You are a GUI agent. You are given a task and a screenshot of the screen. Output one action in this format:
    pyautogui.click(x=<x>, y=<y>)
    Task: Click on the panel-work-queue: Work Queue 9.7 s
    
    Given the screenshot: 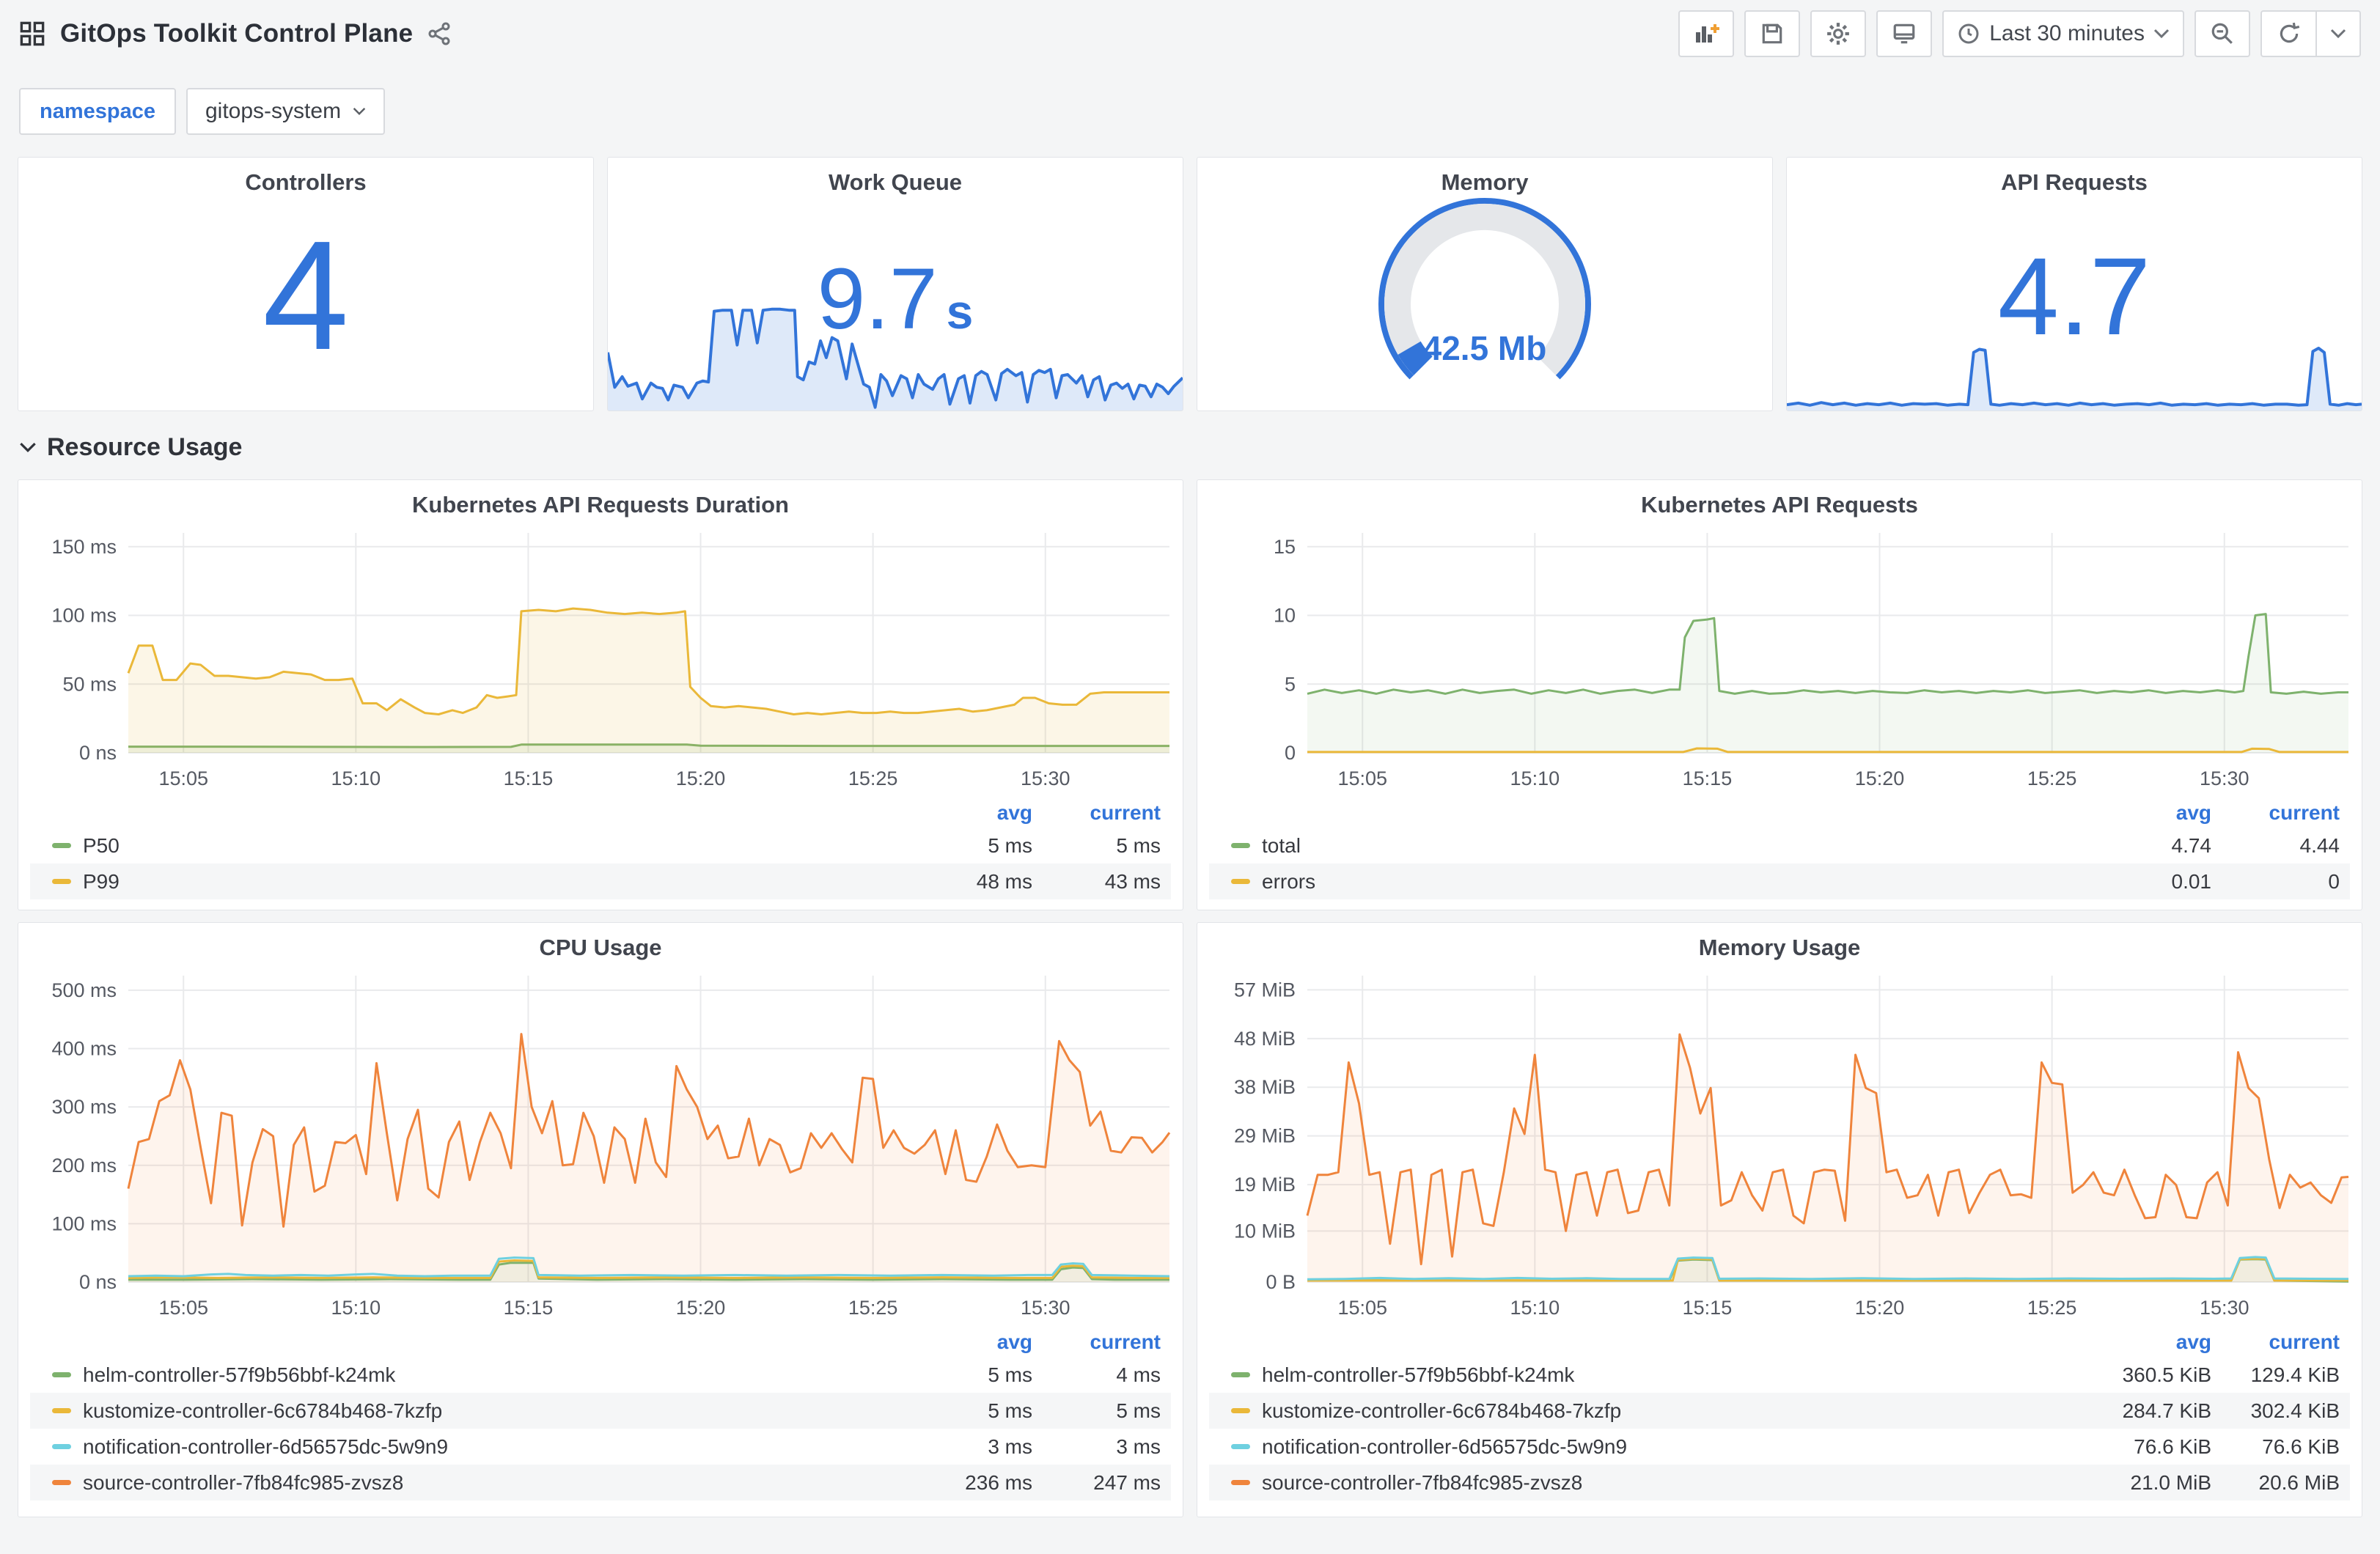 What is the action you would take?
    pyautogui.click(x=895, y=284)
    